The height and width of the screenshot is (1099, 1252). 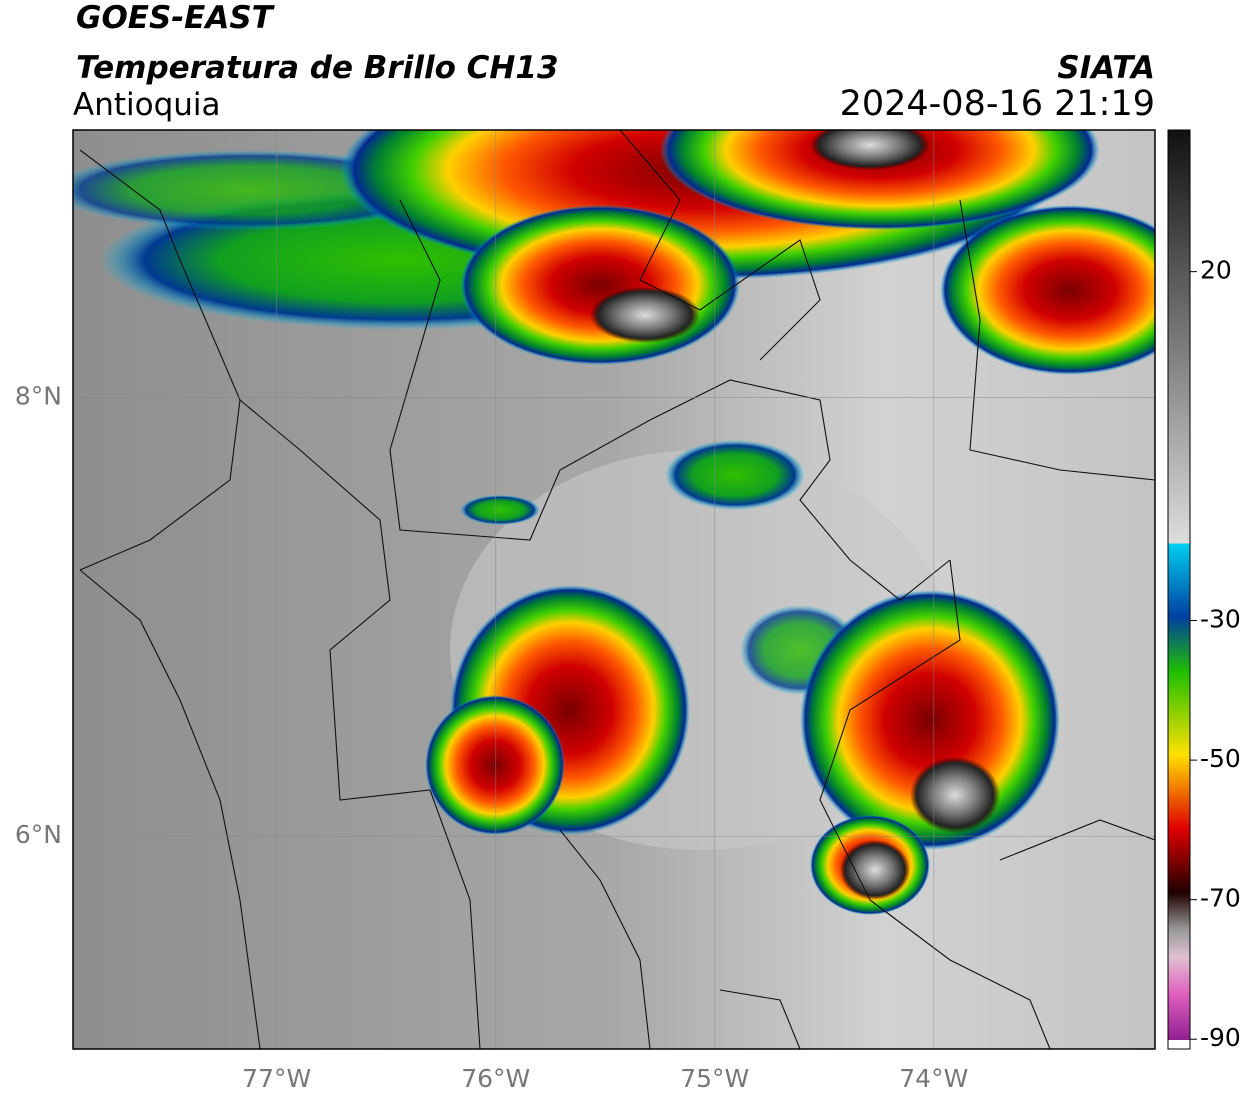 What do you see at coordinates (317, 68) in the screenshot?
I see `subtitle: Temperatura de Brillo CH13` at bounding box center [317, 68].